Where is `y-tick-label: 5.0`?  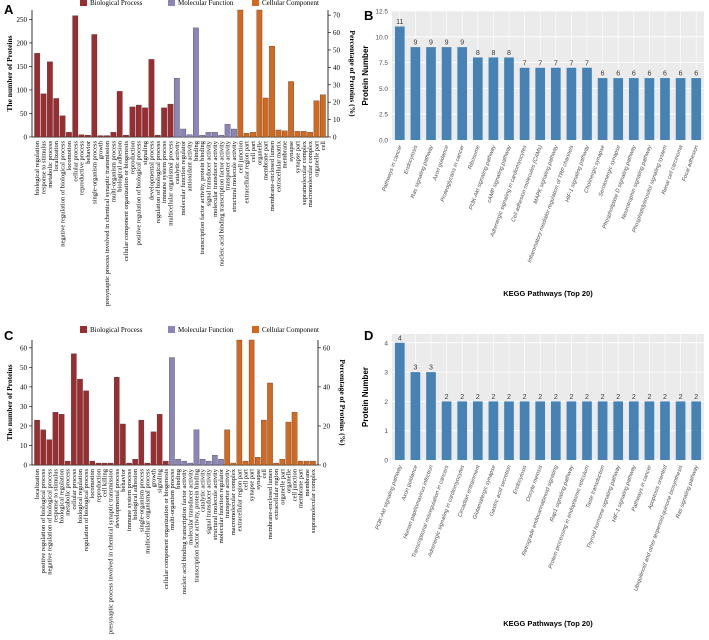 y-tick-label: 5.0 is located at coordinates (383, 89).